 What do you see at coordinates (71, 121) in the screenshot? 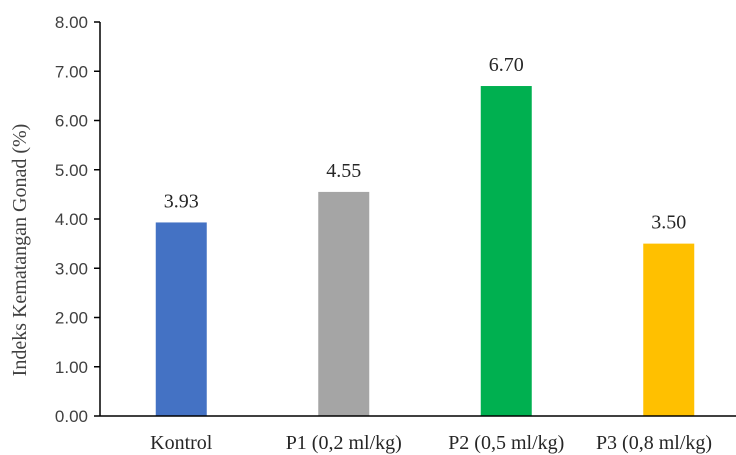
I see `y-tick-label: 6.00` at bounding box center [71, 121].